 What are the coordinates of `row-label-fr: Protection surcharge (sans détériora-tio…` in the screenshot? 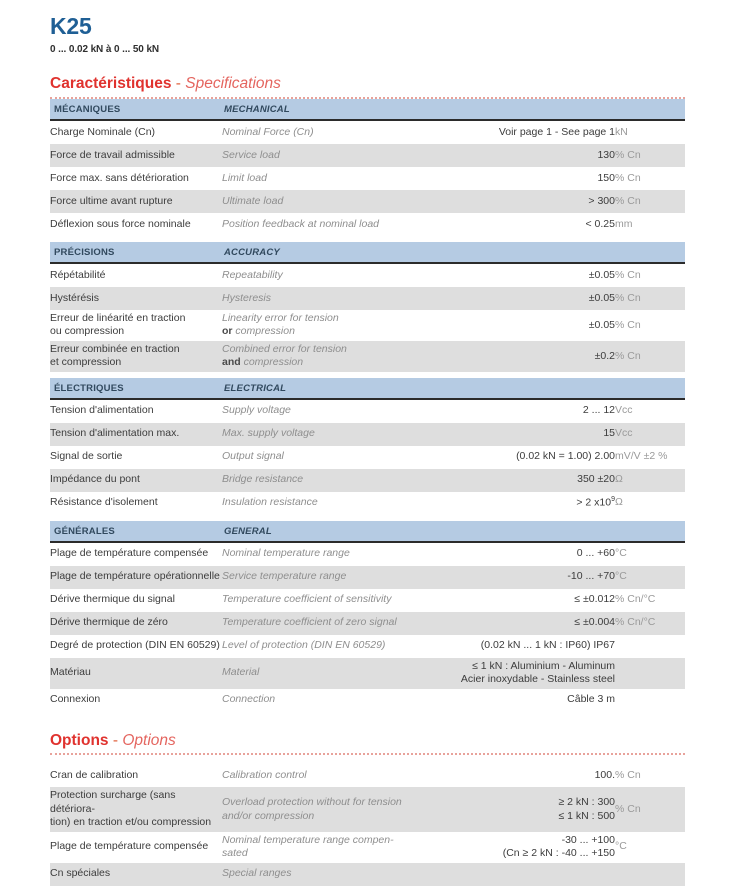 It's located at (136, 809).